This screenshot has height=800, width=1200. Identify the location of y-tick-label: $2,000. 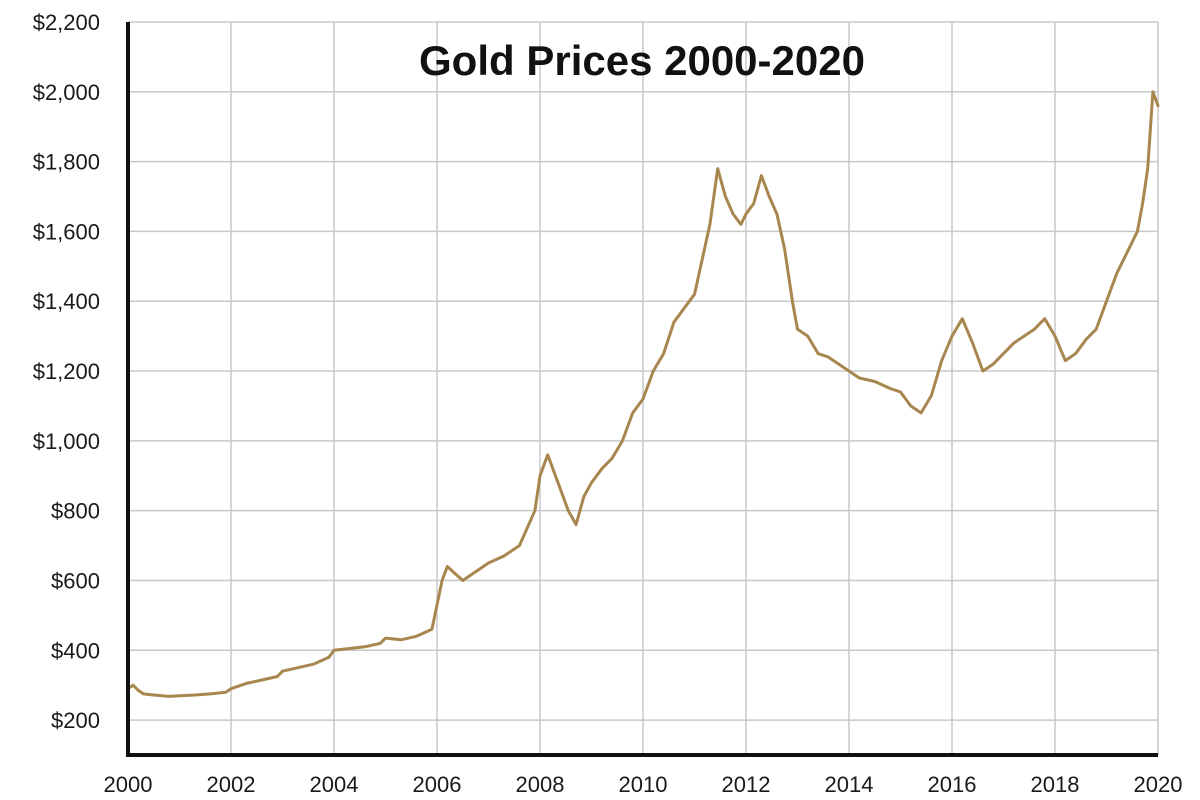
(66, 92).